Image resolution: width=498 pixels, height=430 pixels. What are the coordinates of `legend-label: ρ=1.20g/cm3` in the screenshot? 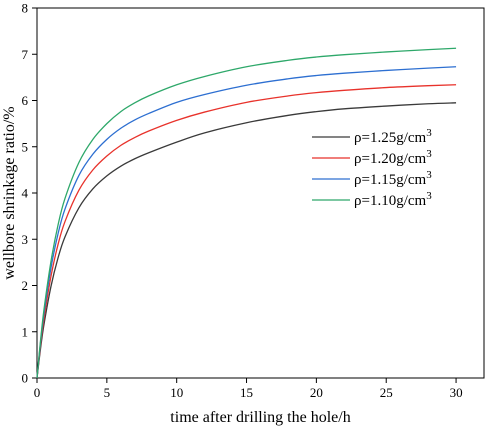 It's located at (393, 157).